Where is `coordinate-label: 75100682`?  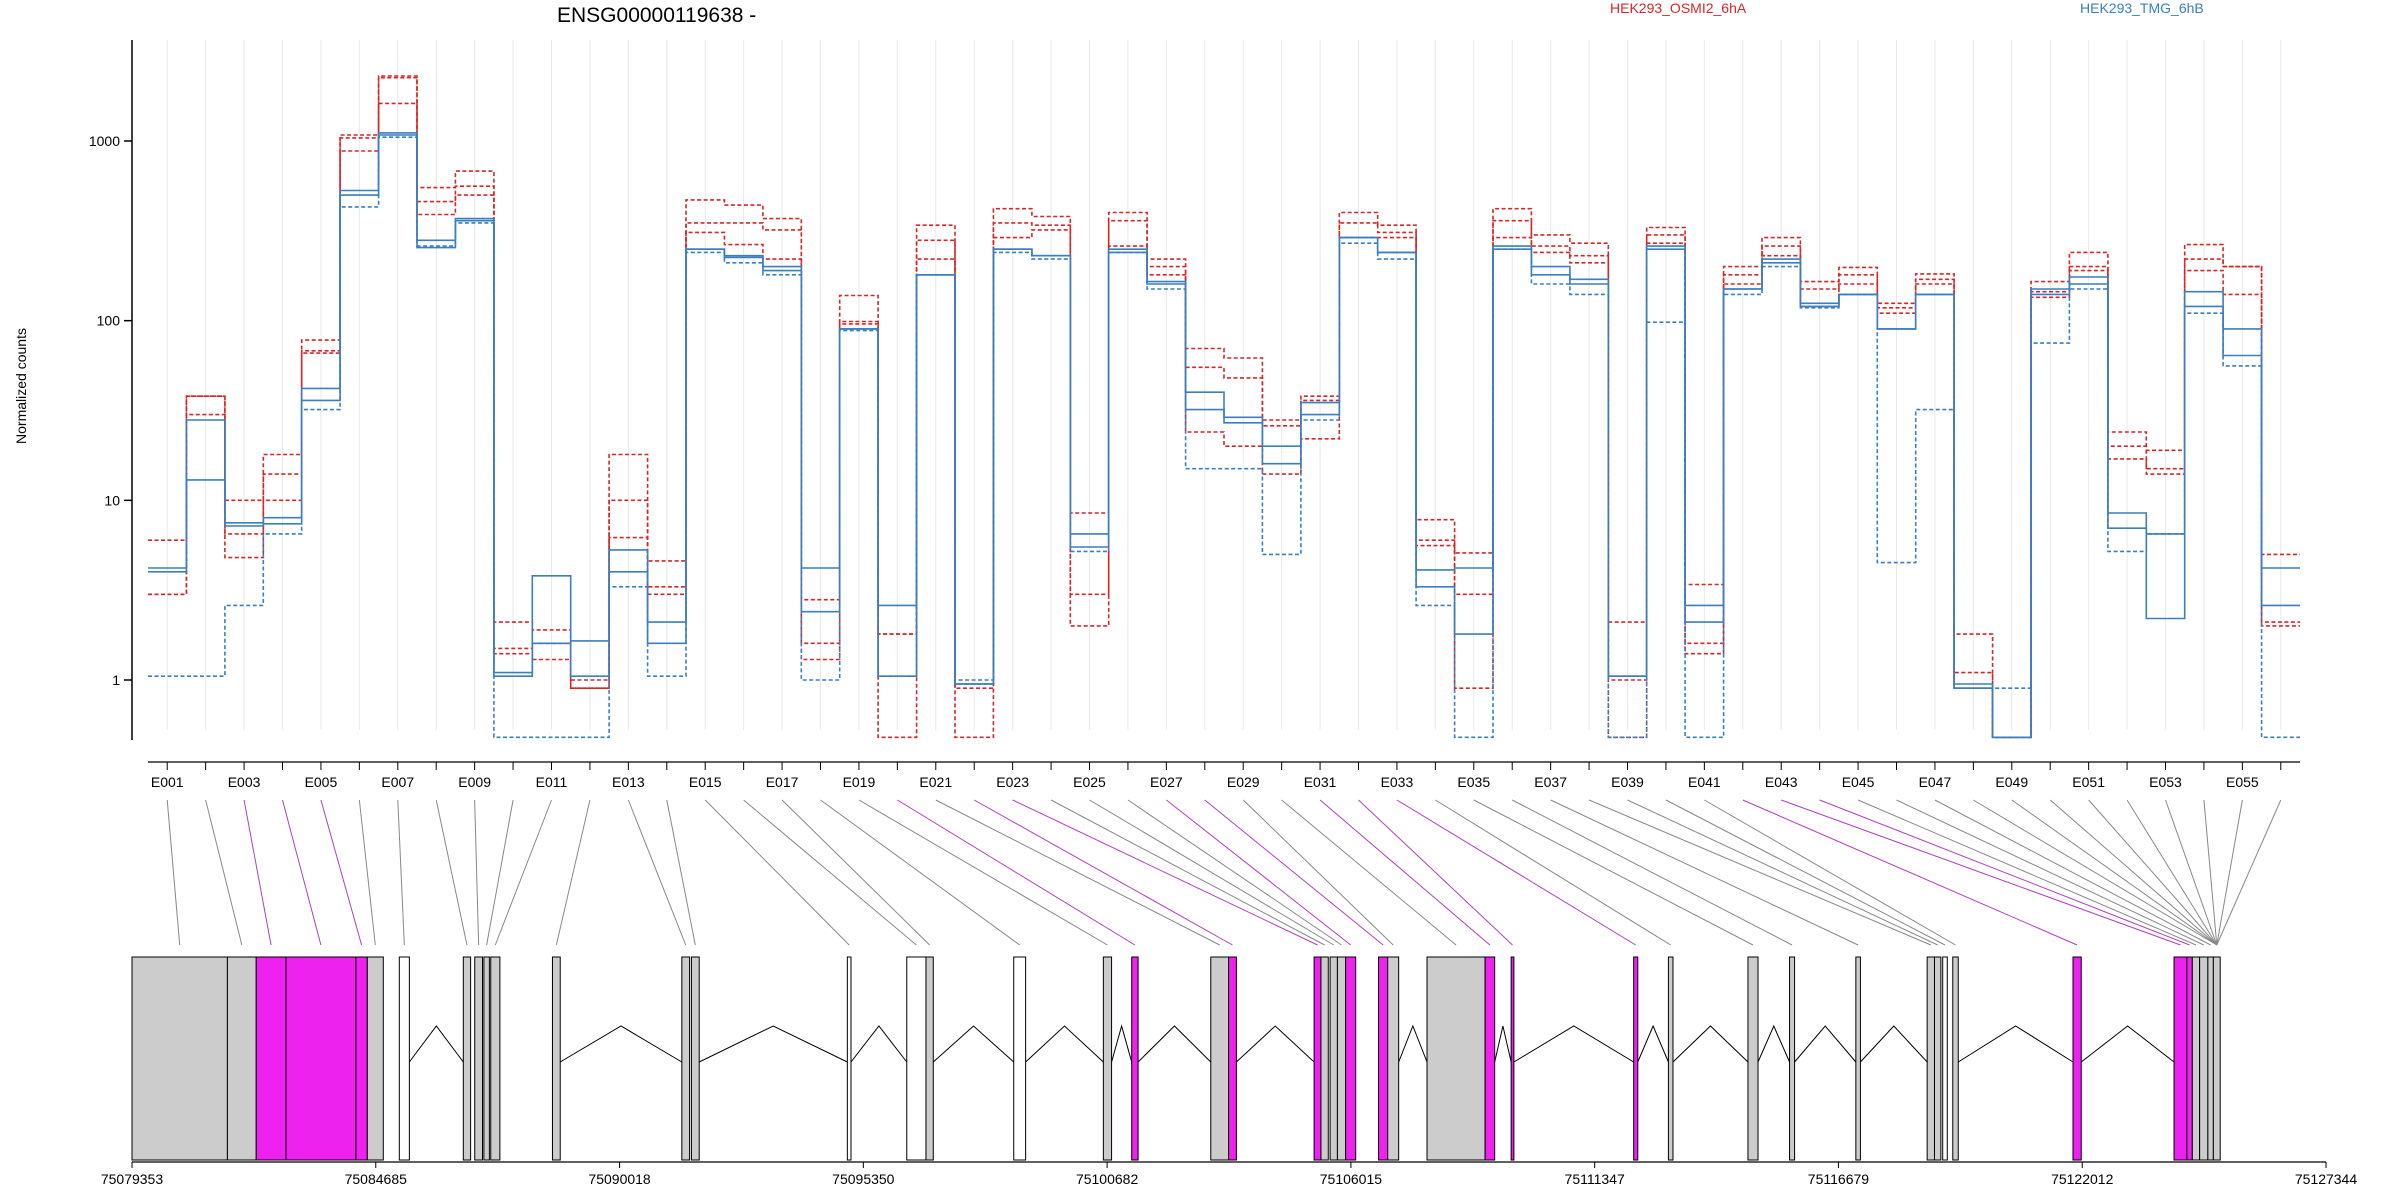
coordinate-label: 75100682 is located at coordinates (1107, 1179).